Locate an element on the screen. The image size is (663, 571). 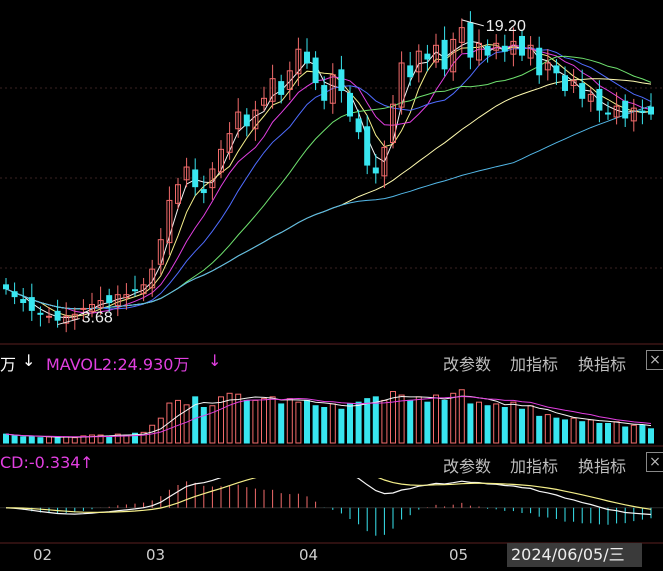
volume-trend-arrow-icon: ↓ is located at coordinates (29, 360).